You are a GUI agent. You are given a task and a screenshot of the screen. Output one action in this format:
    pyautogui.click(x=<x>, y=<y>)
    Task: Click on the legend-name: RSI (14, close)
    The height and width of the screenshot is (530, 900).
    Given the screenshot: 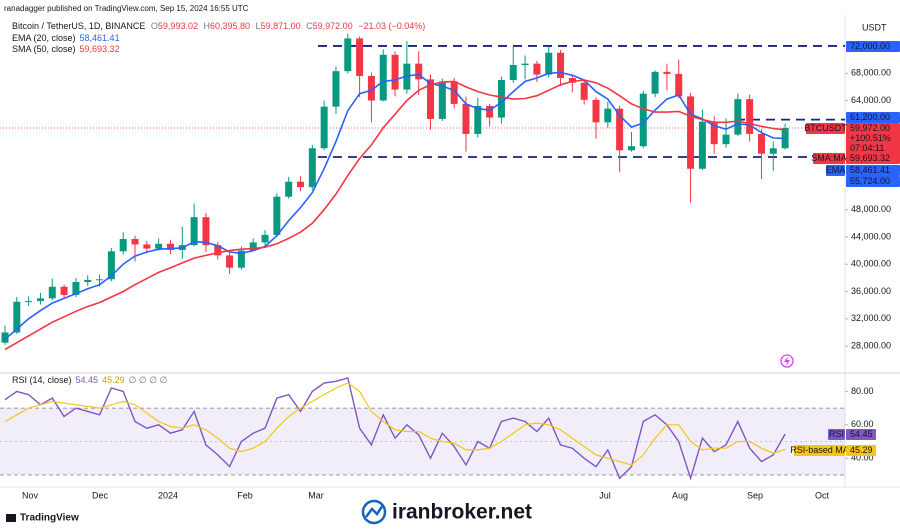 What is the action you would take?
    pyautogui.click(x=42, y=380)
    